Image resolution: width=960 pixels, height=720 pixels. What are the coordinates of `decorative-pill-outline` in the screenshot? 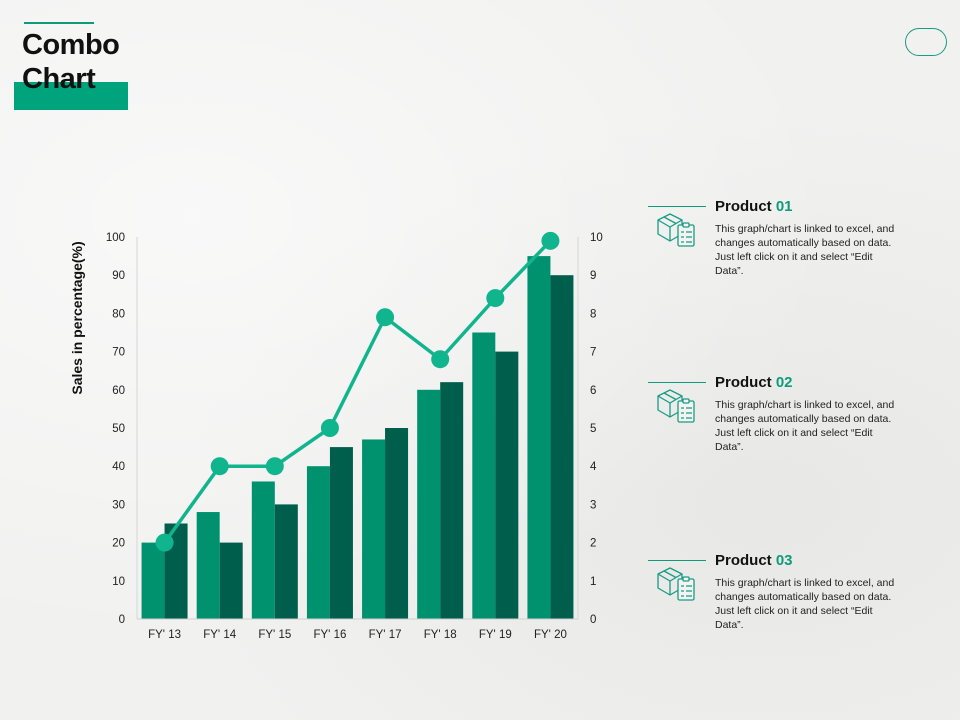 It's located at (926, 42).